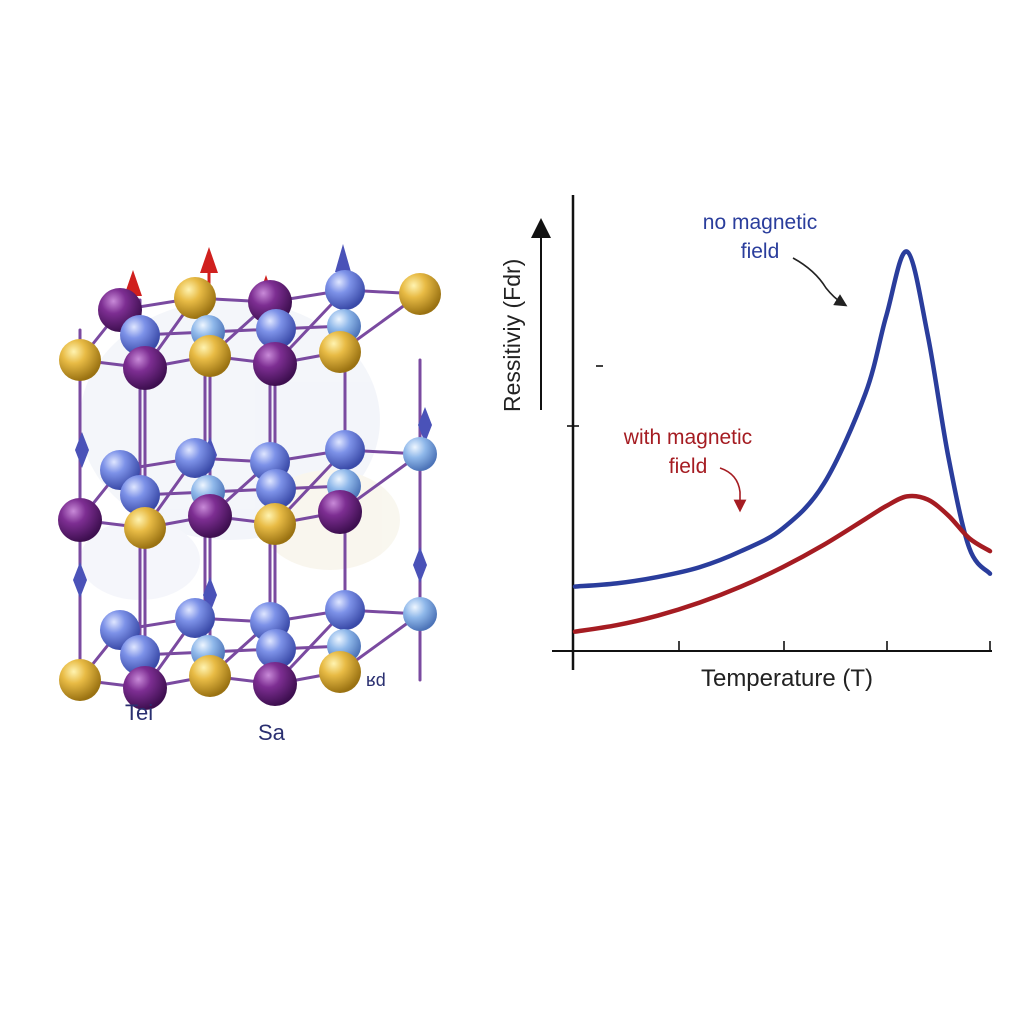 This screenshot has width=1024, height=1024. Describe the element at coordinates (512, 335) in the screenshot. I see `y-axis-label: Ressitiviy (Fdr)` at that location.